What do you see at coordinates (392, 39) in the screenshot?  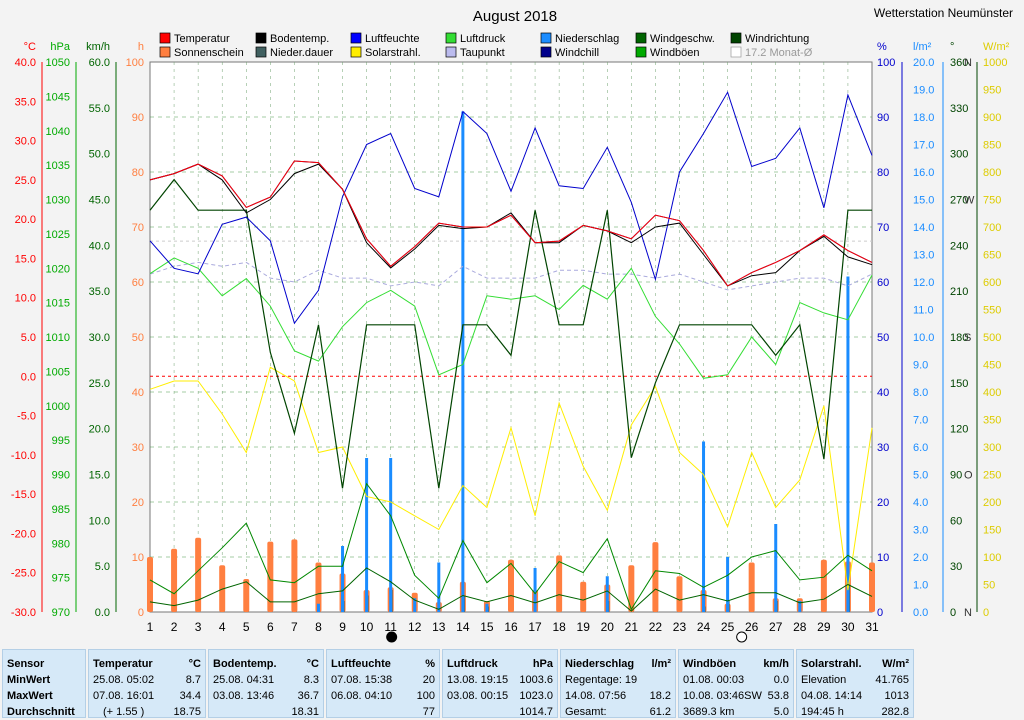 I see `legend-label: Luftfeuchte` at bounding box center [392, 39].